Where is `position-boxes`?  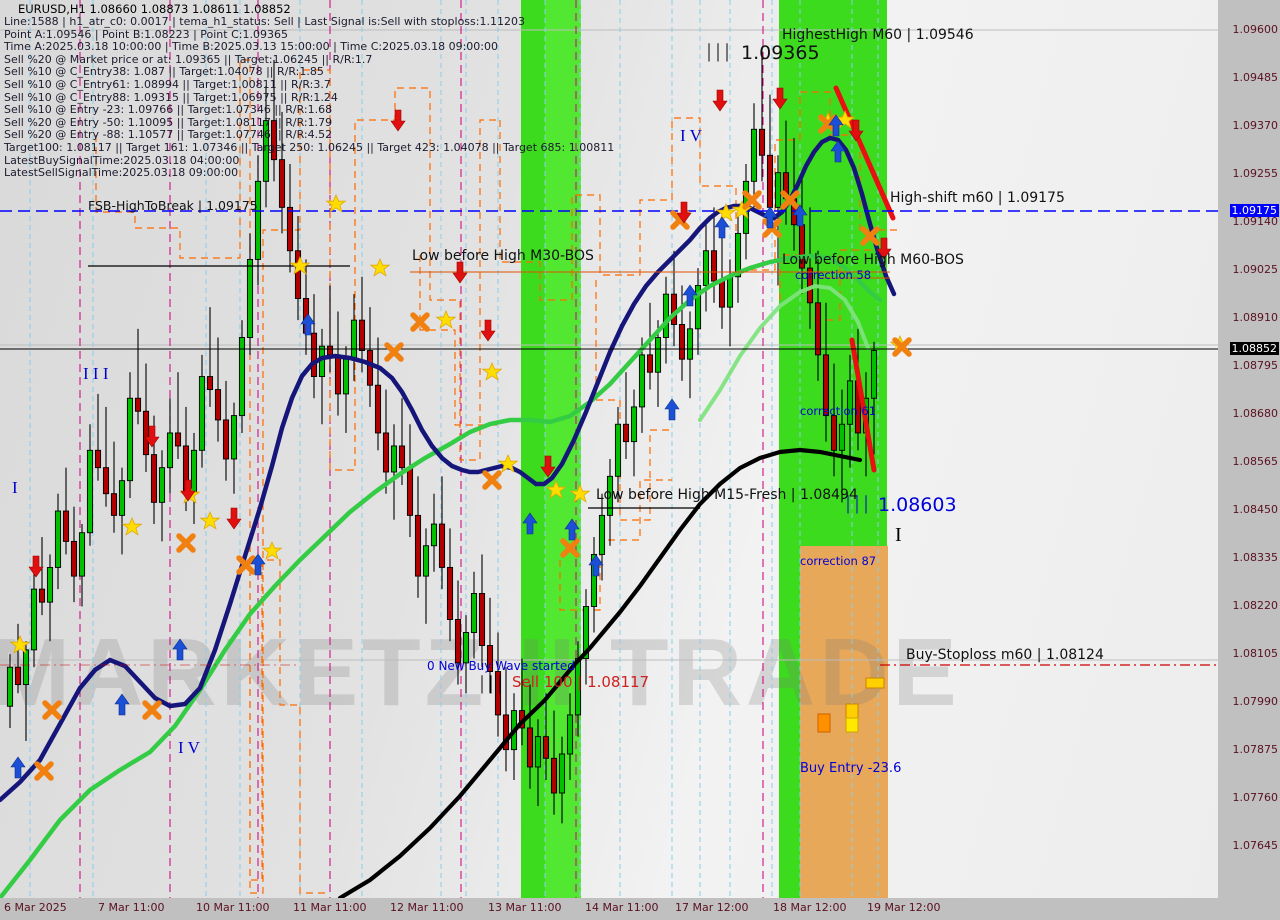
position-boxes is located at coordinates (851, 705).